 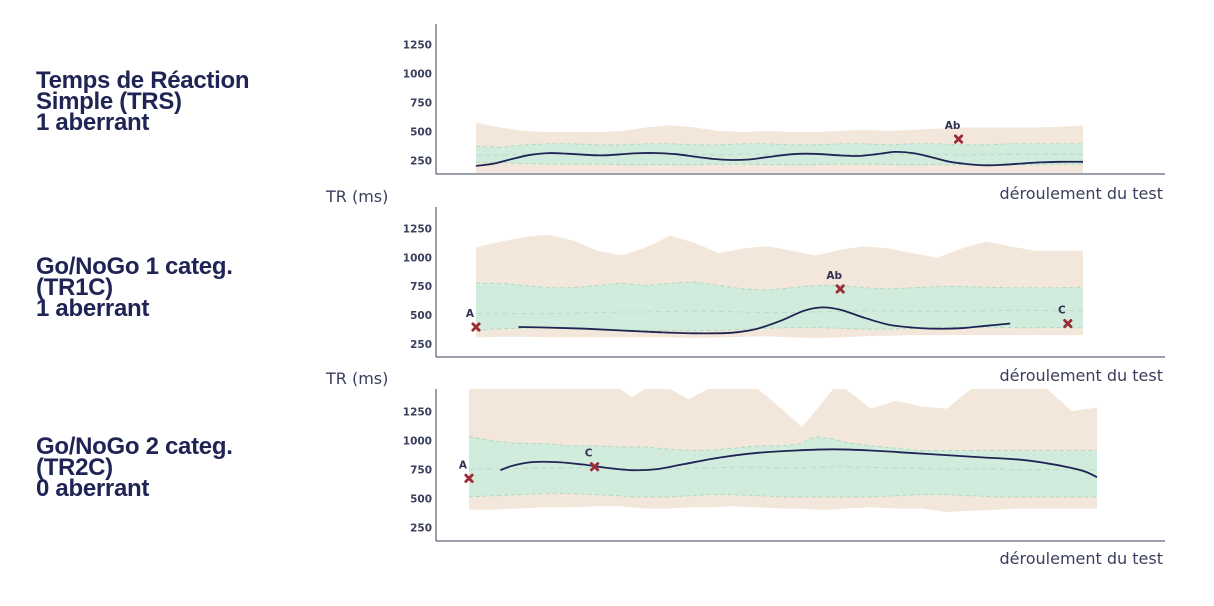 What do you see at coordinates (134, 446) in the screenshot?
I see `panel-3-title-line-1: Go/NoGo 2 categ.` at bounding box center [134, 446].